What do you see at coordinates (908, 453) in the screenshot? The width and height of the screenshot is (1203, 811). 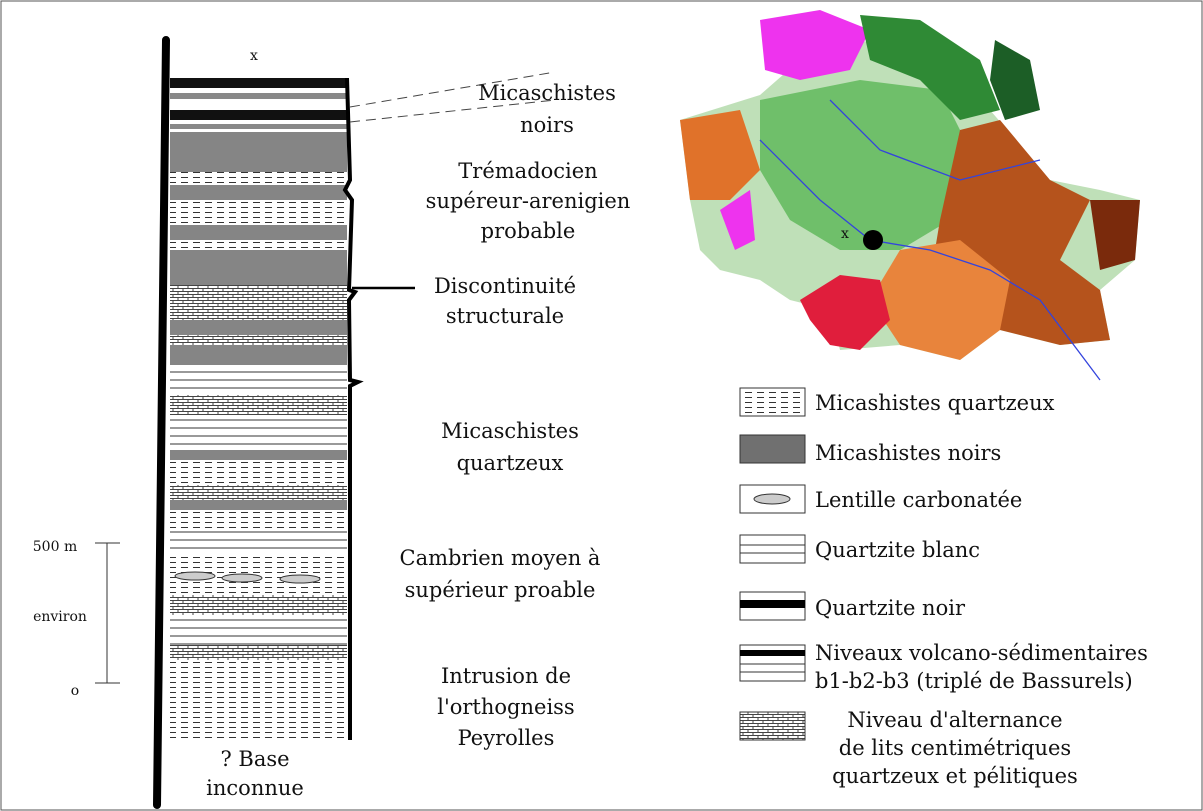 I see `legend-label: Micashistes noirs` at bounding box center [908, 453].